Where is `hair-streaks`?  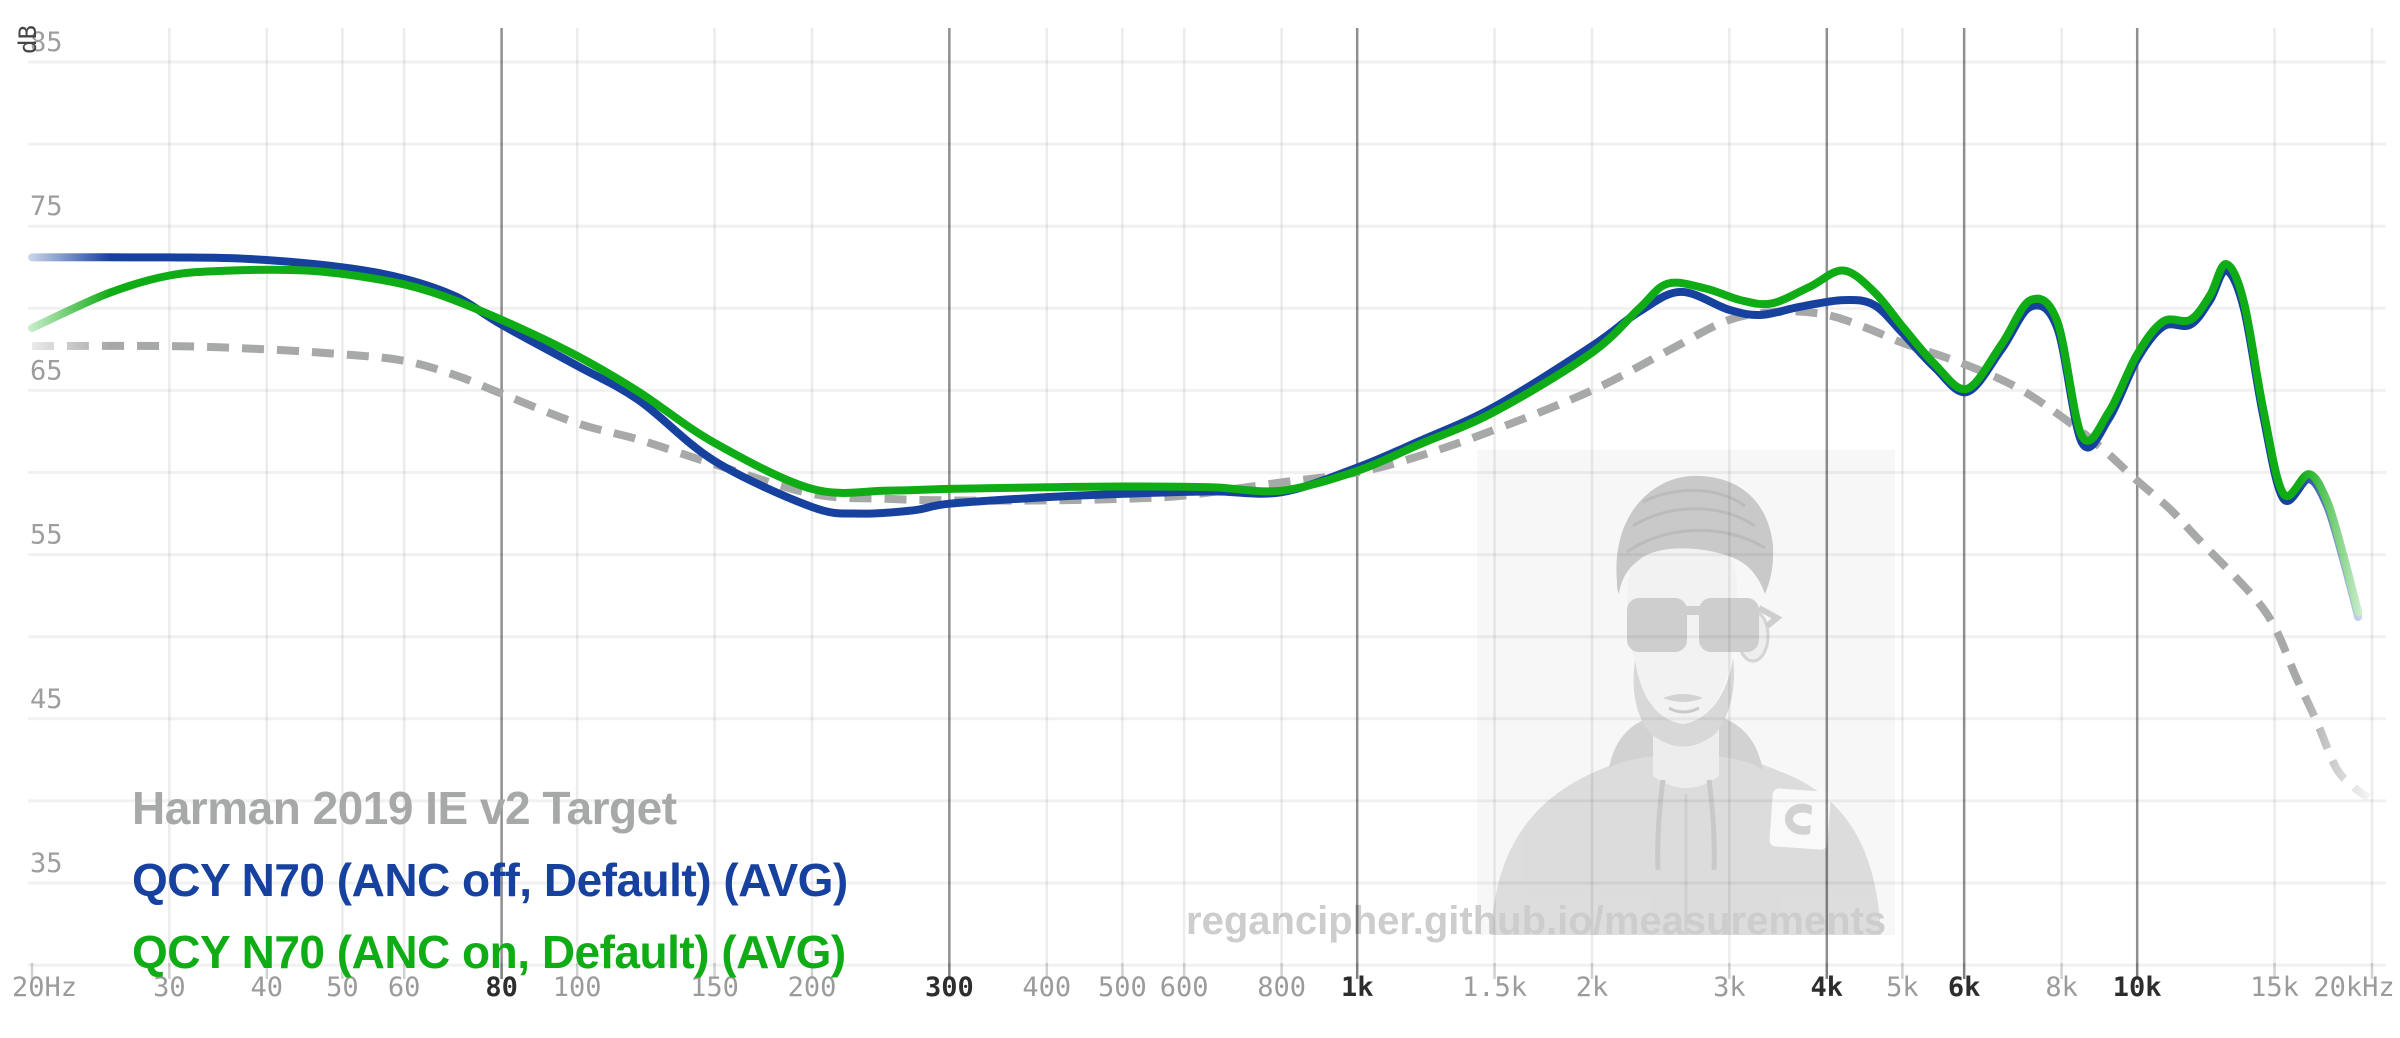 hair-streaks is located at coordinates (1696, 521).